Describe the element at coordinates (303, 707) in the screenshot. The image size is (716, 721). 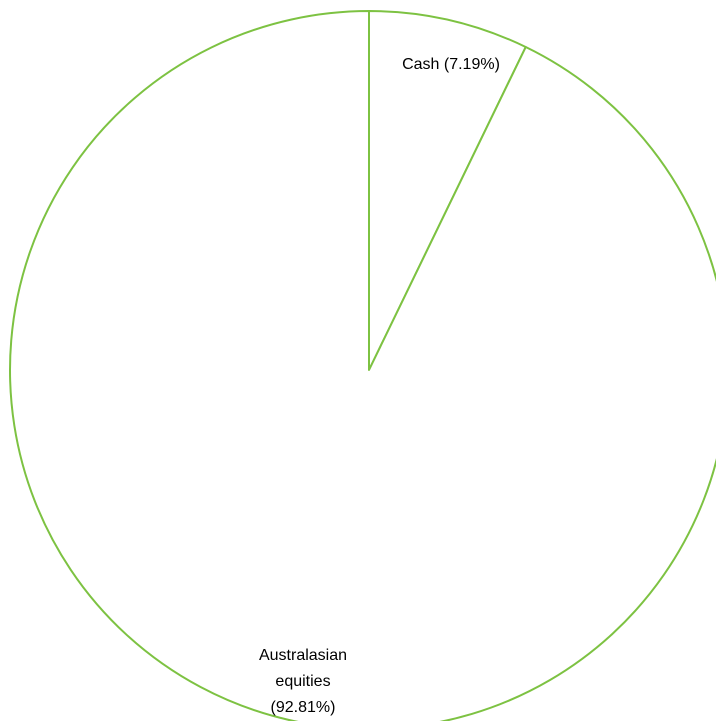
I see `slice-label-line: (92.81%)` at that location.